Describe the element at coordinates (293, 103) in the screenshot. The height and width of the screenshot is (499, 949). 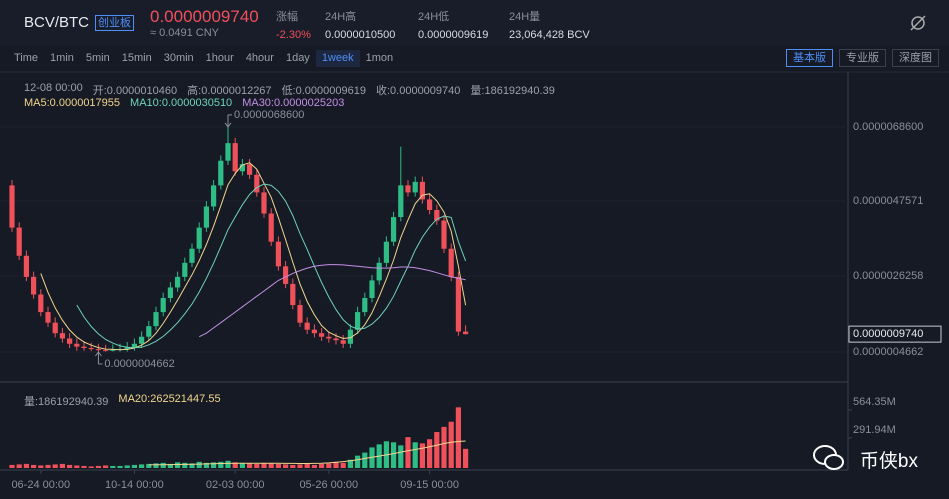
I see `ma-legend-item: MA30:0.0000025203` at that location.